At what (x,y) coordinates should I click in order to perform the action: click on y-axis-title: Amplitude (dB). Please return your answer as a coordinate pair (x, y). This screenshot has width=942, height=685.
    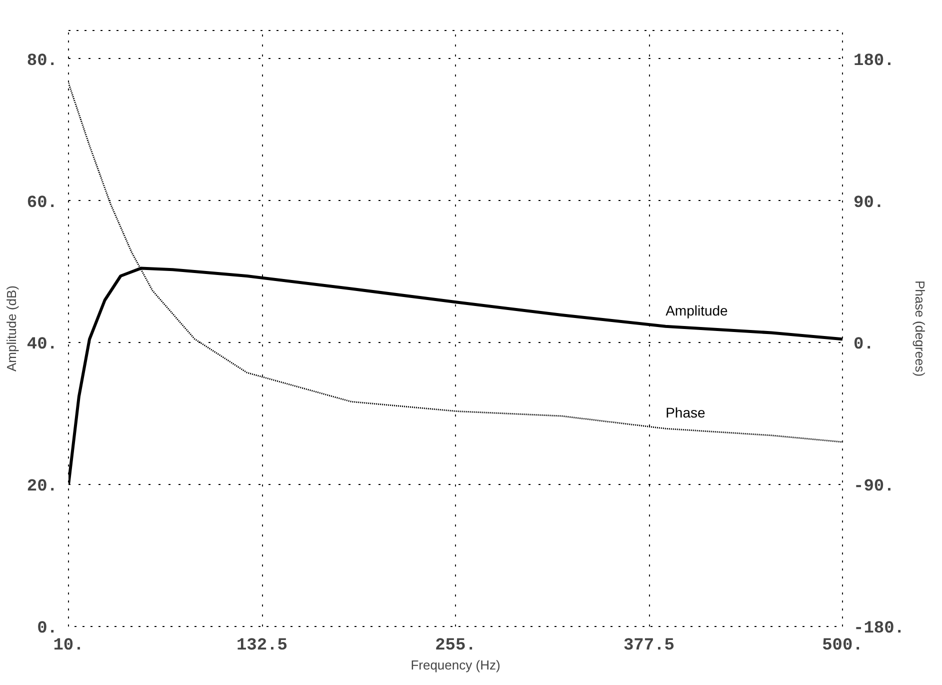
    Looking at the image, I should click on (11, 329).